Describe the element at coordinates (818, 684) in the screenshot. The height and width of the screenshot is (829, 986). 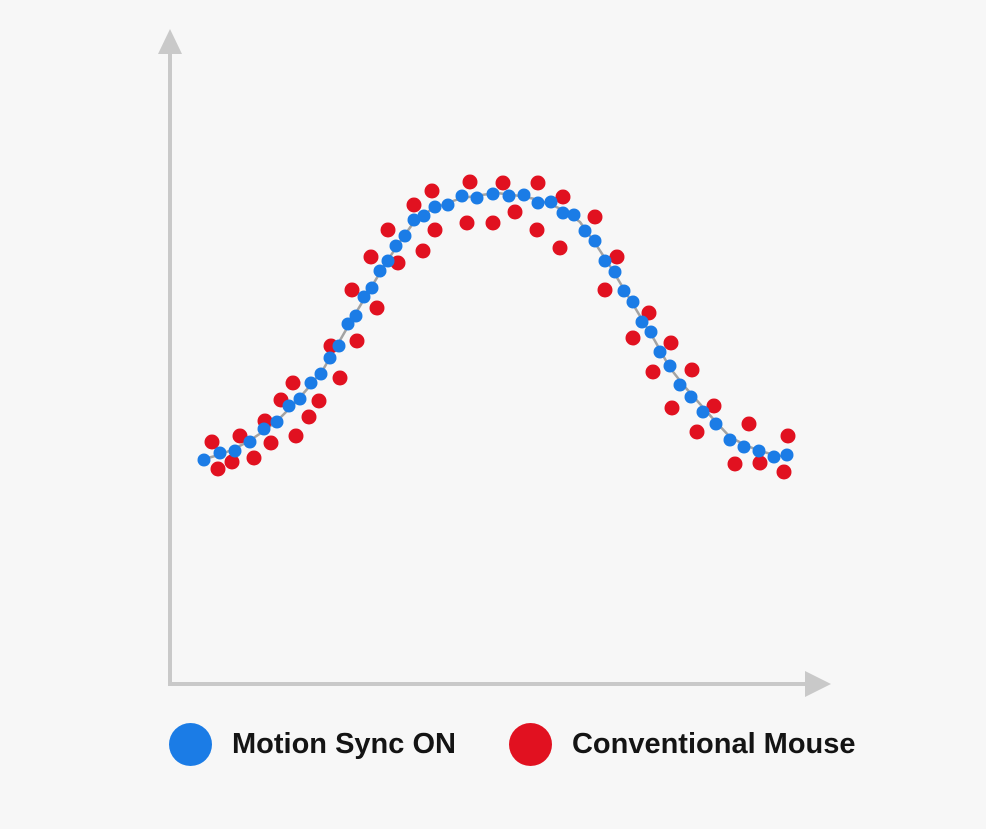
I see `x-axis-arrow-icon` at that location.